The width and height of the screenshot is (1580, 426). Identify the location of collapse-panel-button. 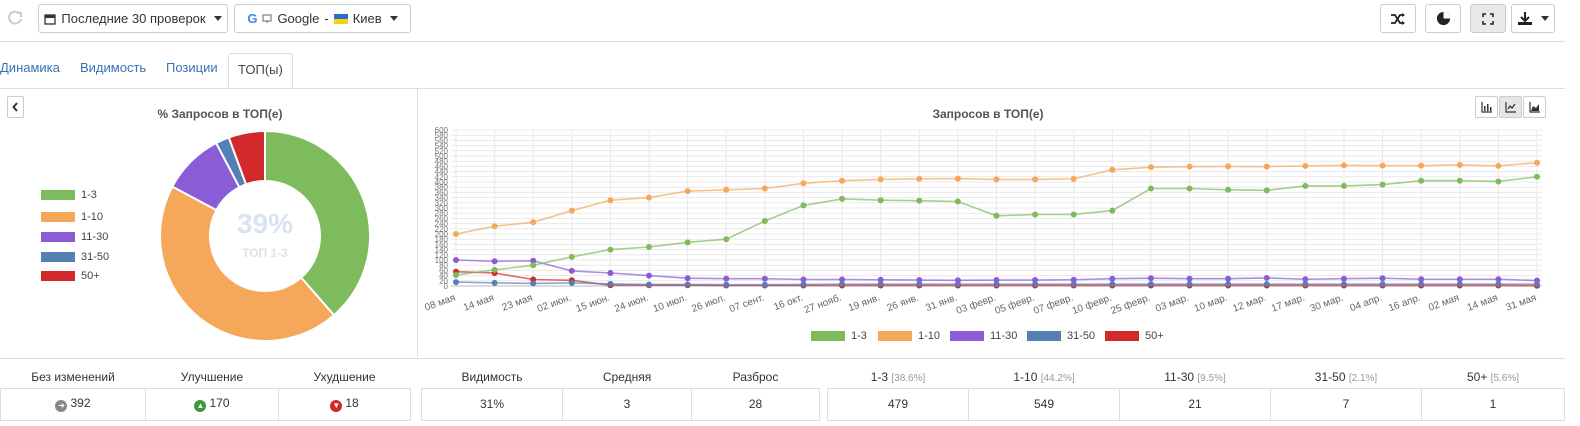
(15, 107).